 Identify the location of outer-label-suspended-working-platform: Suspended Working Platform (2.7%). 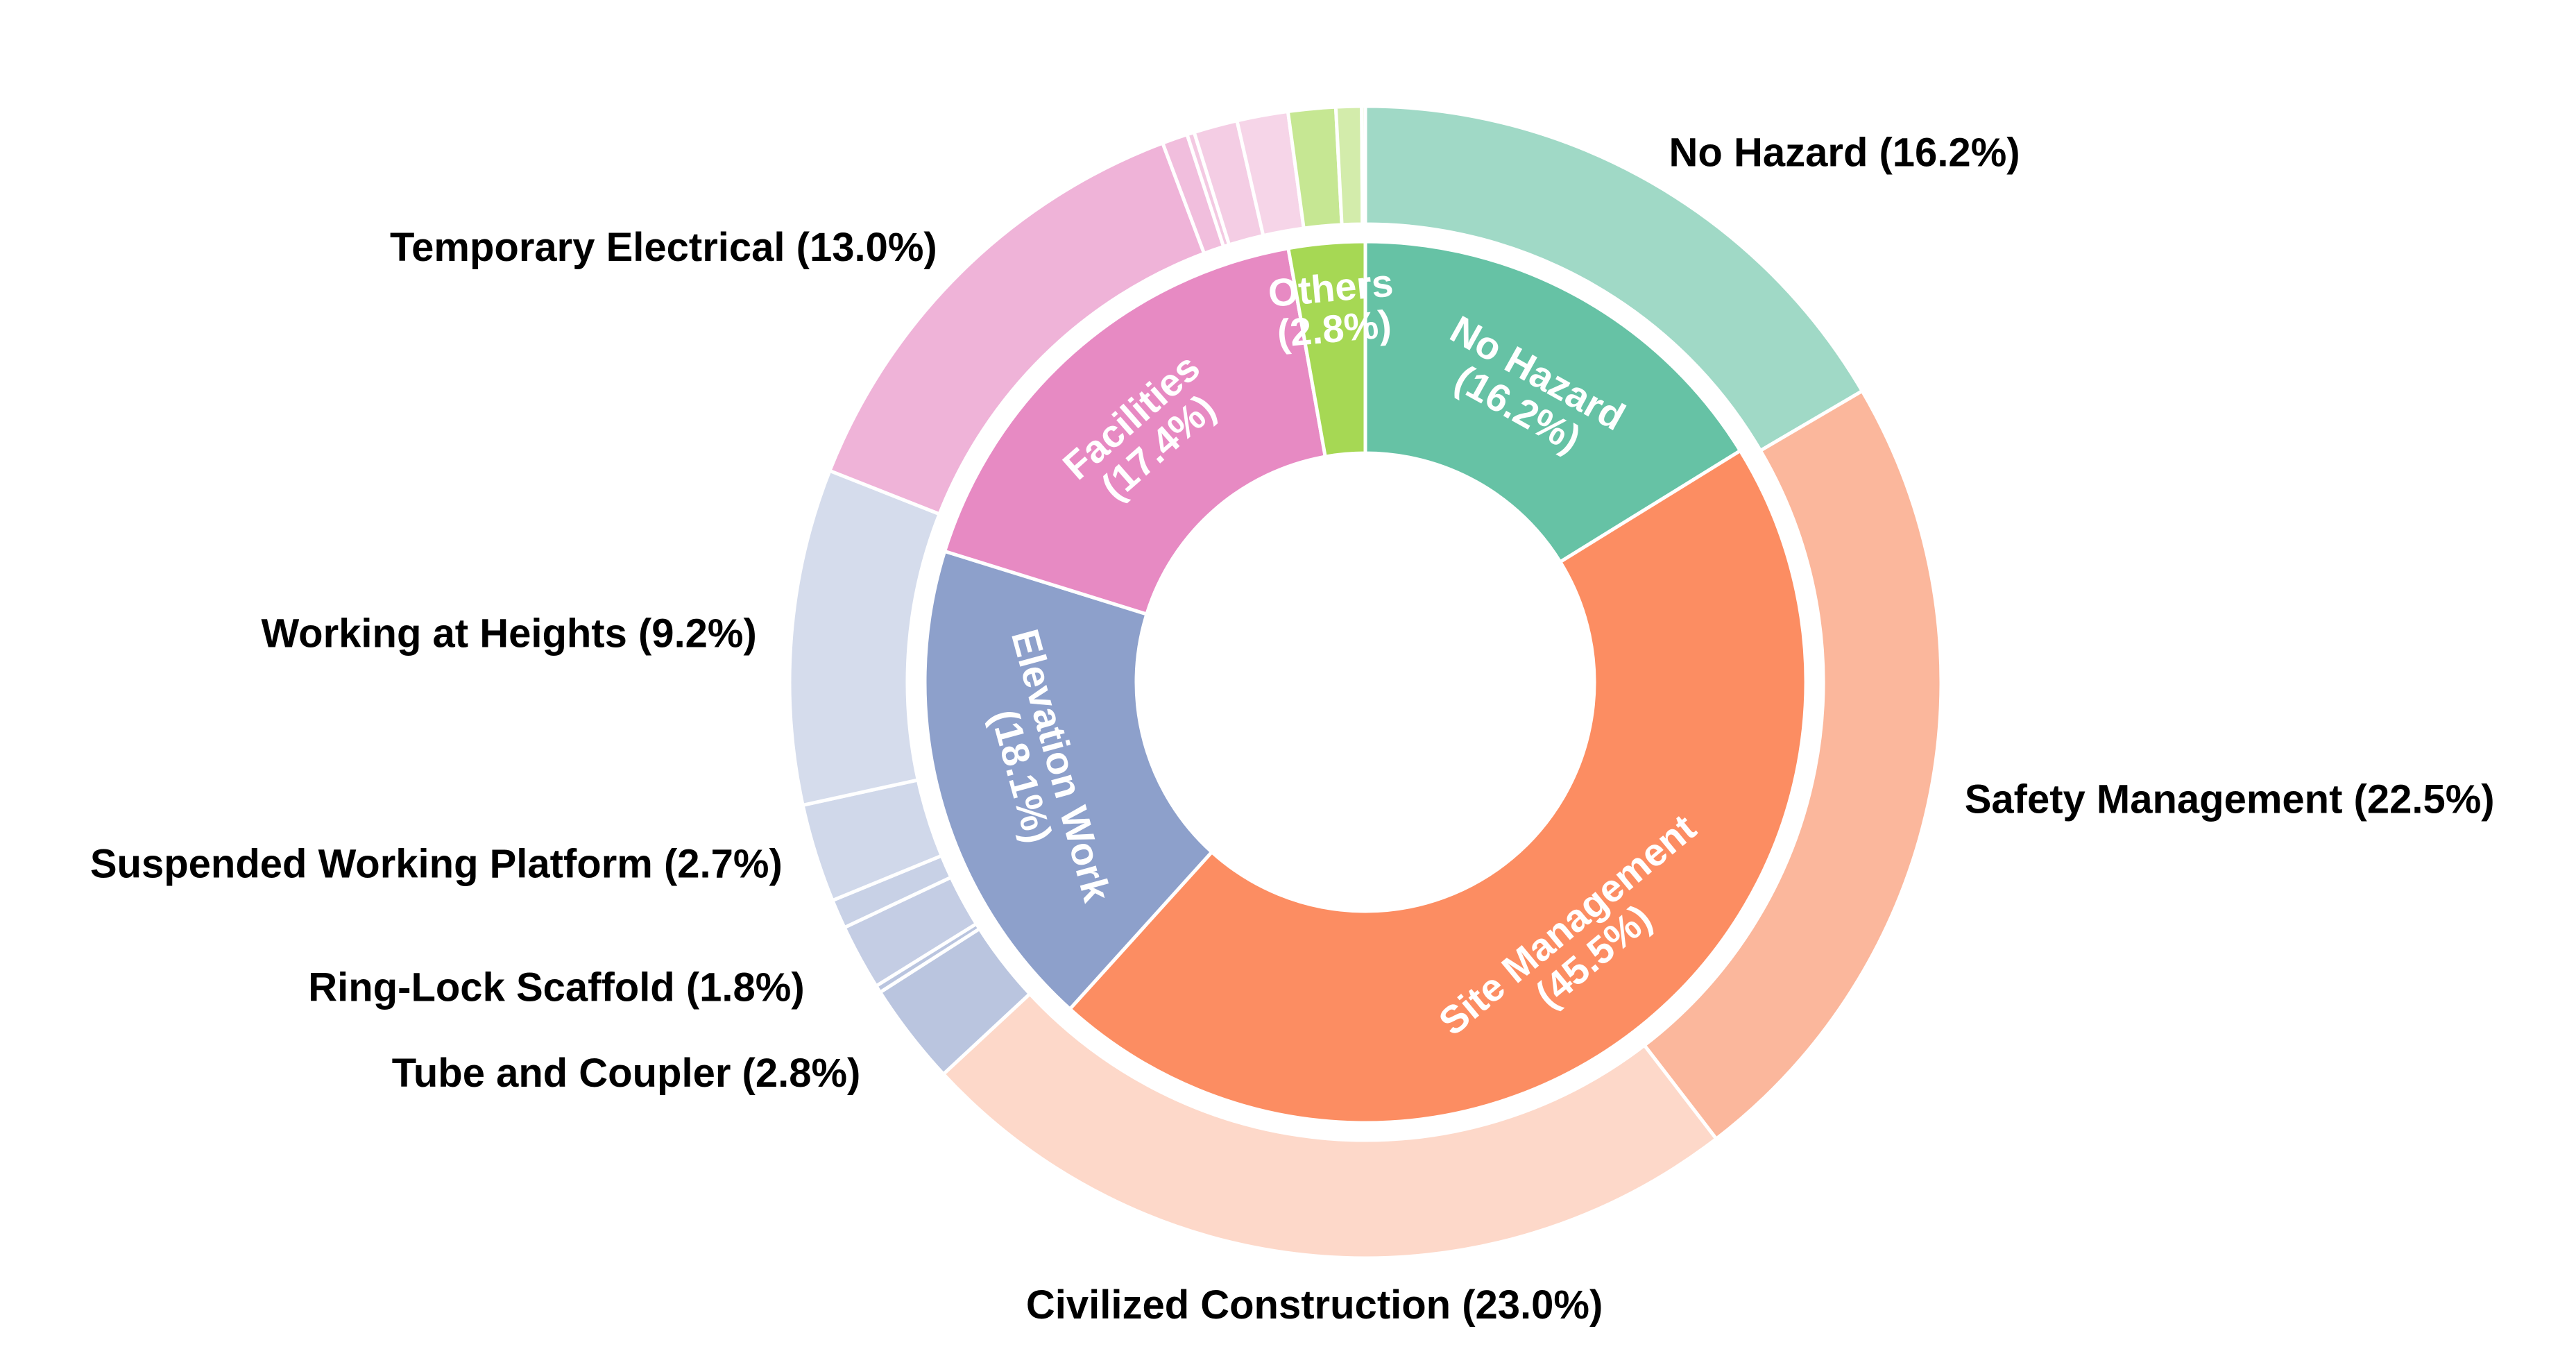
(436, 864).